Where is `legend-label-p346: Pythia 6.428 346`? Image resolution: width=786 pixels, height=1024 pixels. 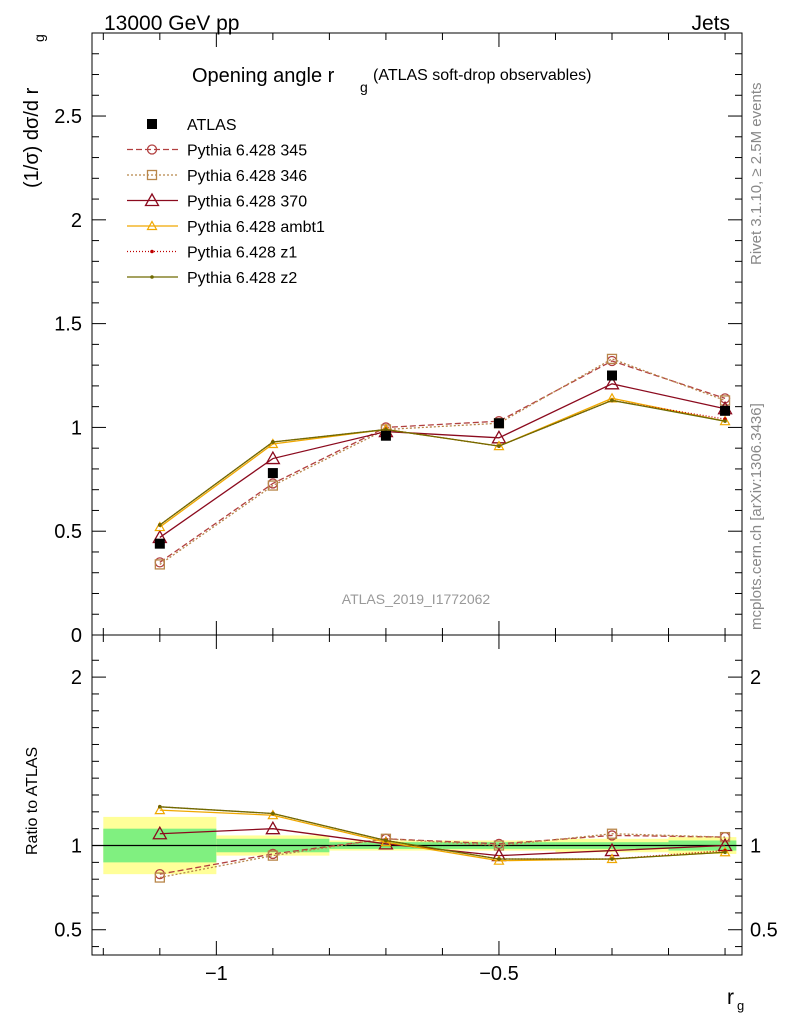
legend-label-p346: Pythia 6.428 346 is located at coordinates (247, 176).